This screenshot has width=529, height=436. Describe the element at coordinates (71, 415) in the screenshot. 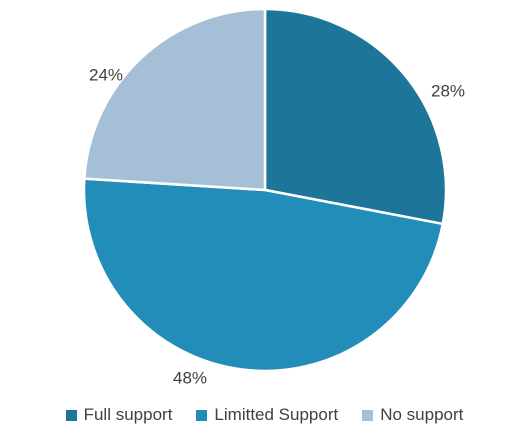

I see `legend-swatch-full-support` at that location.